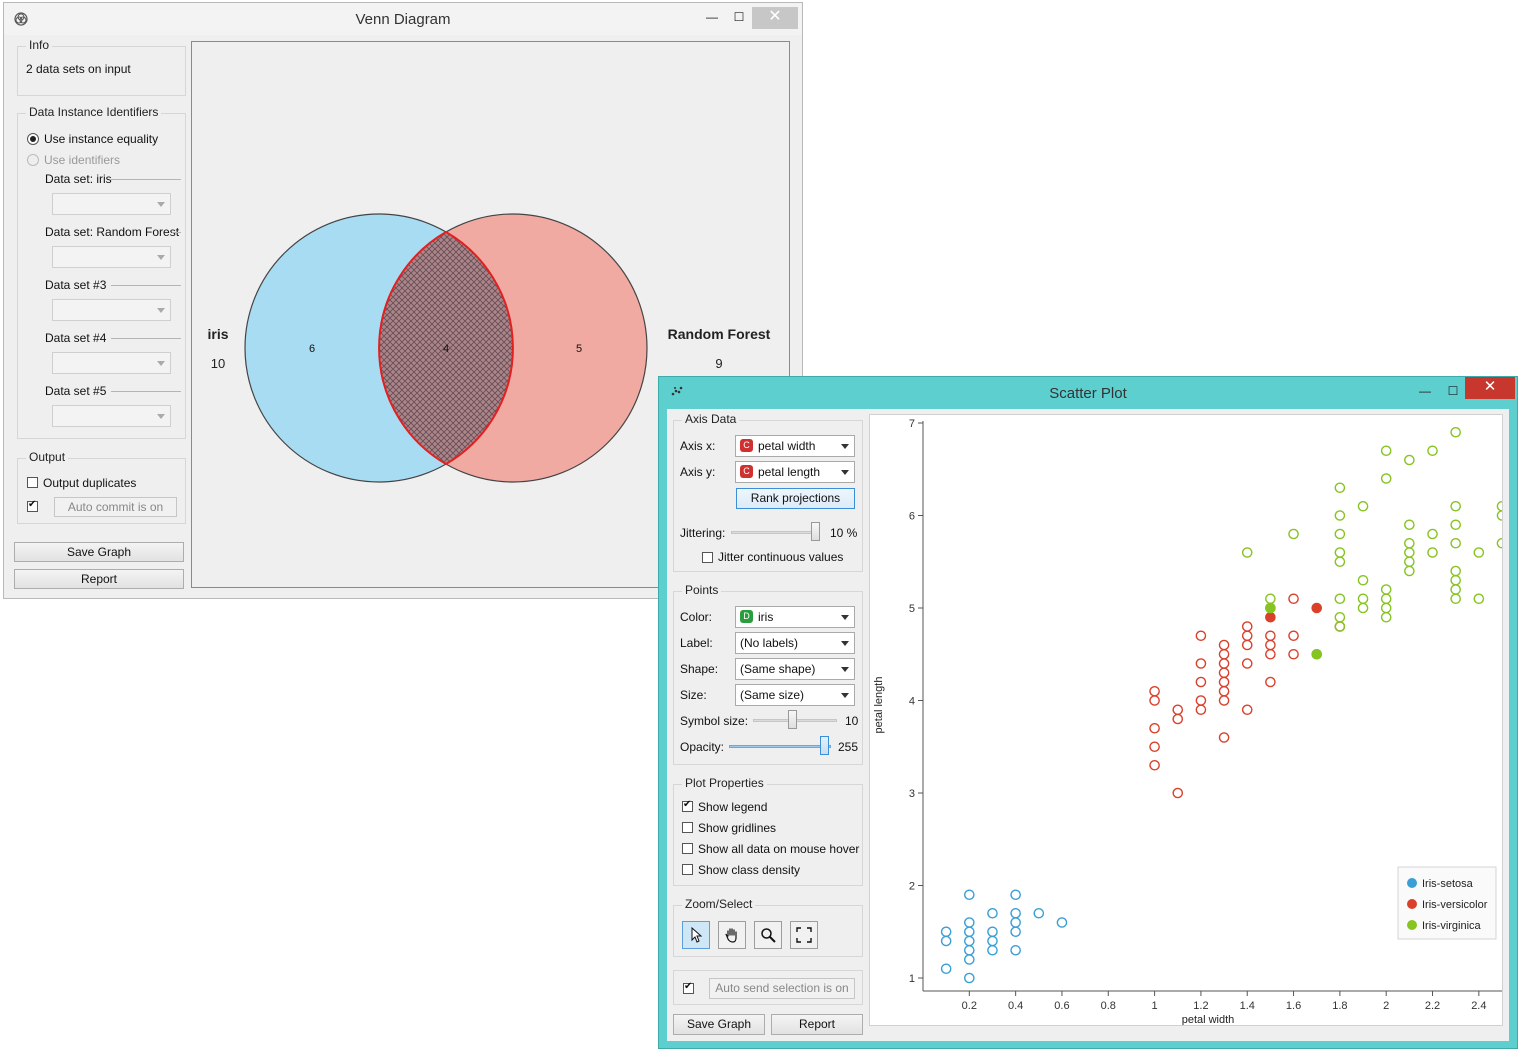 This screenshot has height=1052, width=1520. I want to click on select-icon, so click(697, 935).